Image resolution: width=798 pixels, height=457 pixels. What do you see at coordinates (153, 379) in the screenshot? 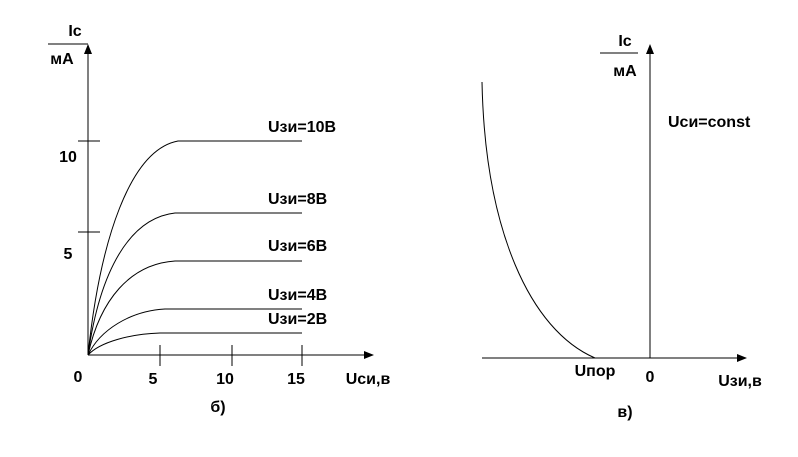
I see `x-tick-label: 5` at bounding box center [153, 379].